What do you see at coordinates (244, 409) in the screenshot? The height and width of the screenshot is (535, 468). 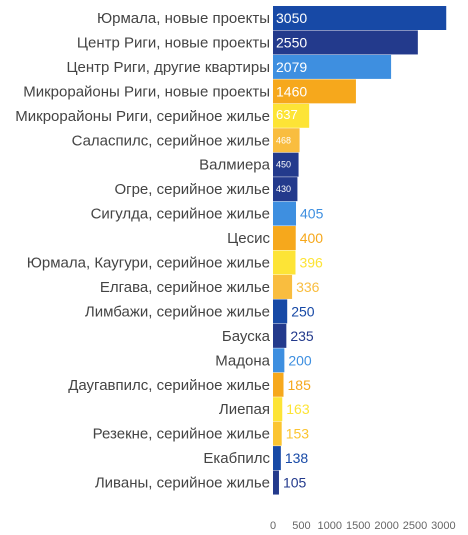 I see `category-label: Лиепая` at bounding box center [244, 409].